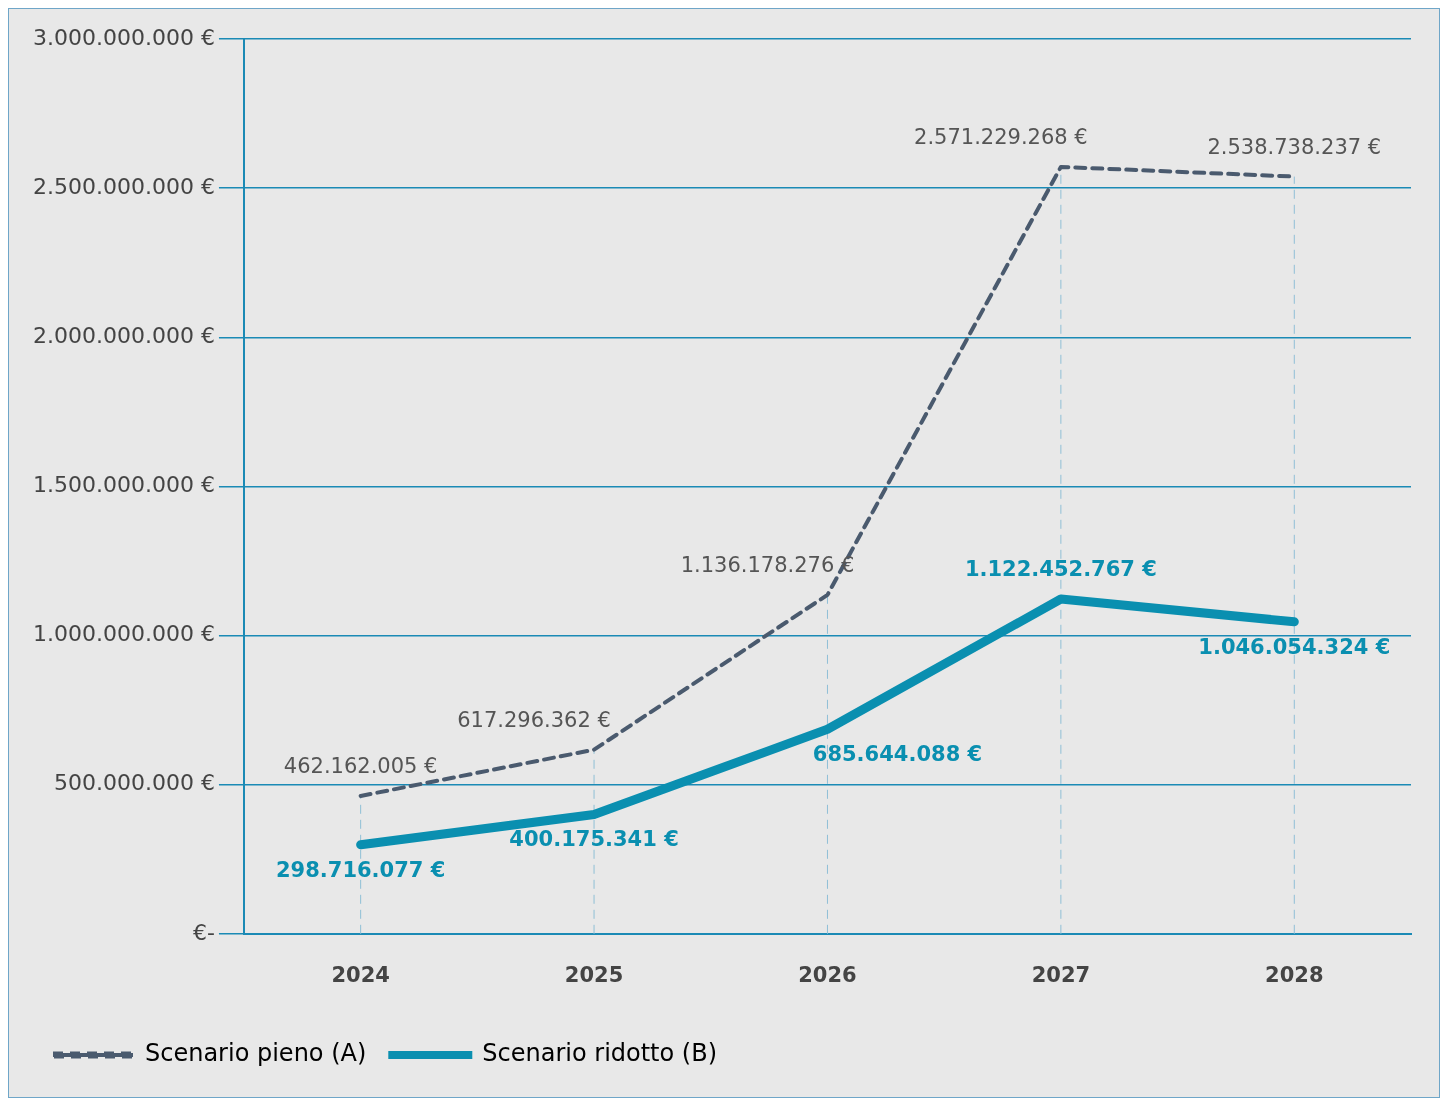 This screenshot has height=1098, width=1440. Describe the element at coordinates (123, 485) in the screenshot. I see `y-tick-label: 1.500.000.000 €` at that location.